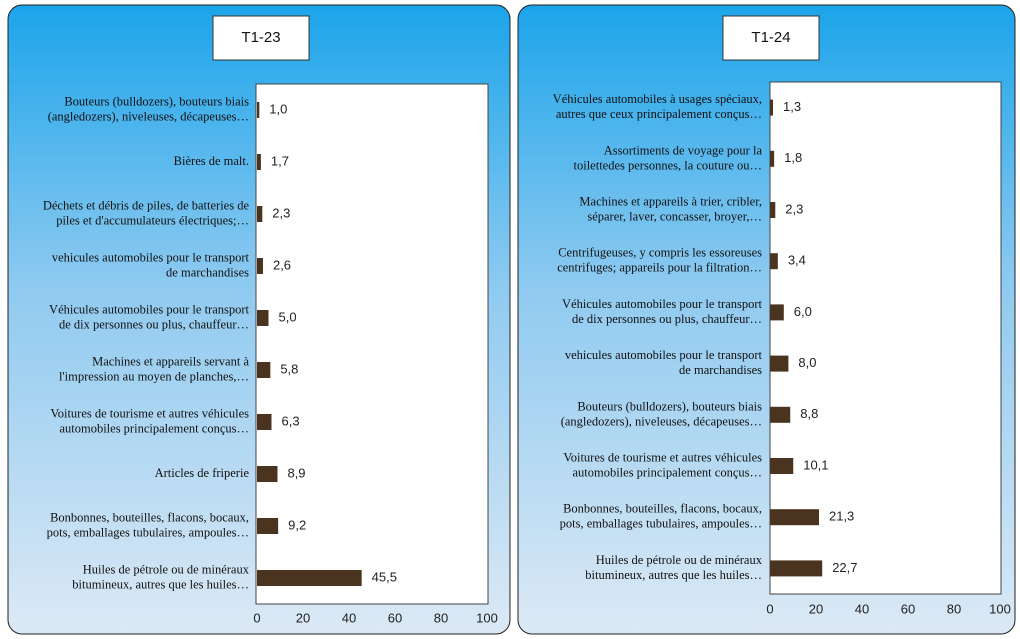 The image size is (1020, 639). What do you see at coordinates (280, 160) in the screenshot?
I see `value-label: 1,7` at bounding box center [280, 160].